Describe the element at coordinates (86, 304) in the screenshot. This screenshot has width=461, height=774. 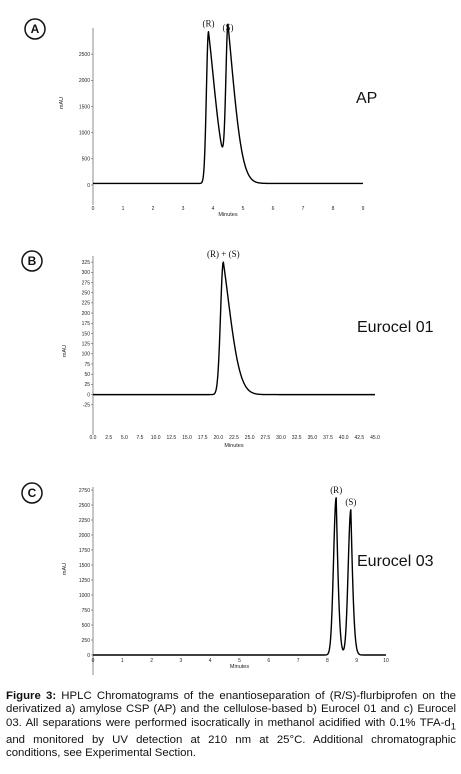
I see `panel-b-ytick-label: 225` at that location.